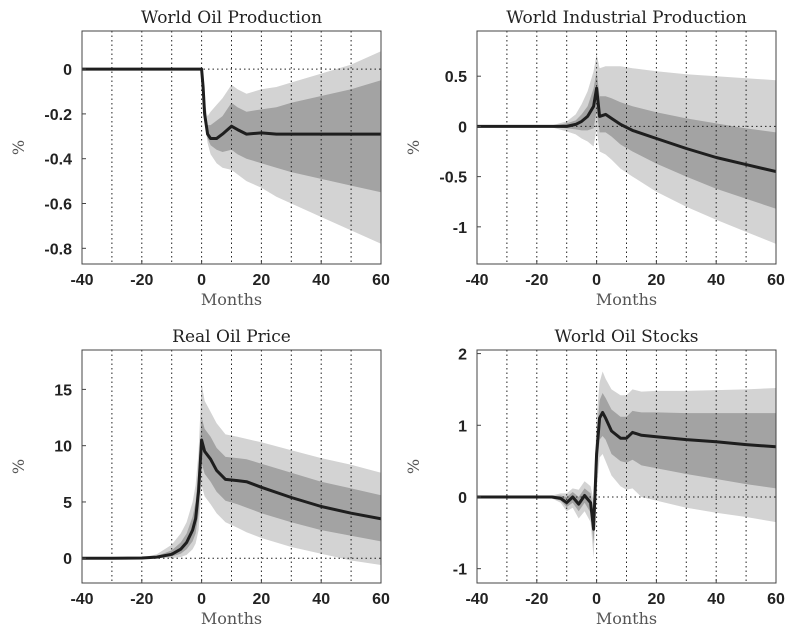 This screenshot has height=634, width=785. Describe the element at coordinates (626, 18) in the screenshot. I see `chart-title: World Industrial Production` at that location.